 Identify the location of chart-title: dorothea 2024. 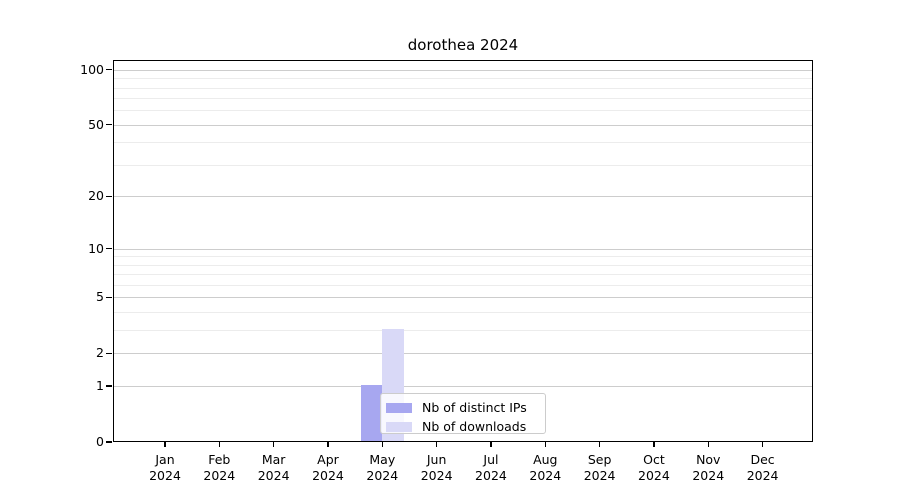
(463, 45).